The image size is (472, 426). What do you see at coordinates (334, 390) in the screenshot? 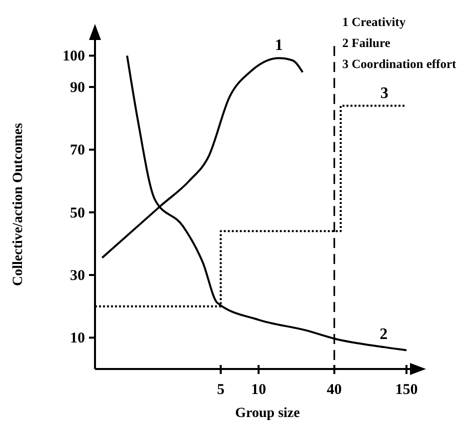
I see `x-tick-label: 40` at bounding box center [334, 390].